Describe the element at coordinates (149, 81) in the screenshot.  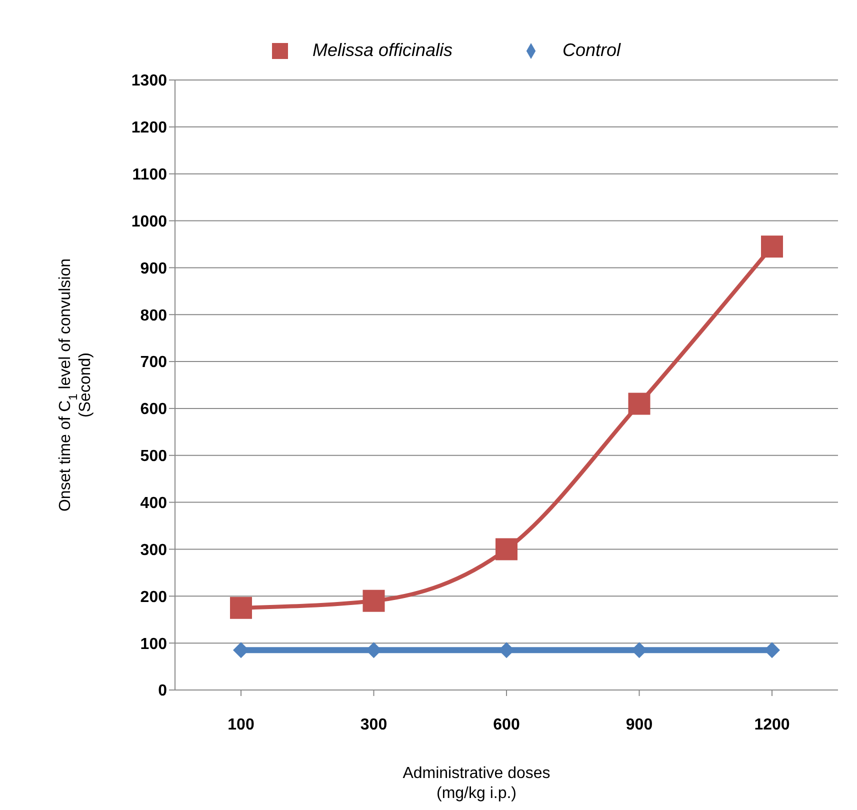
I see `y-tick-label: 1300` at that location.